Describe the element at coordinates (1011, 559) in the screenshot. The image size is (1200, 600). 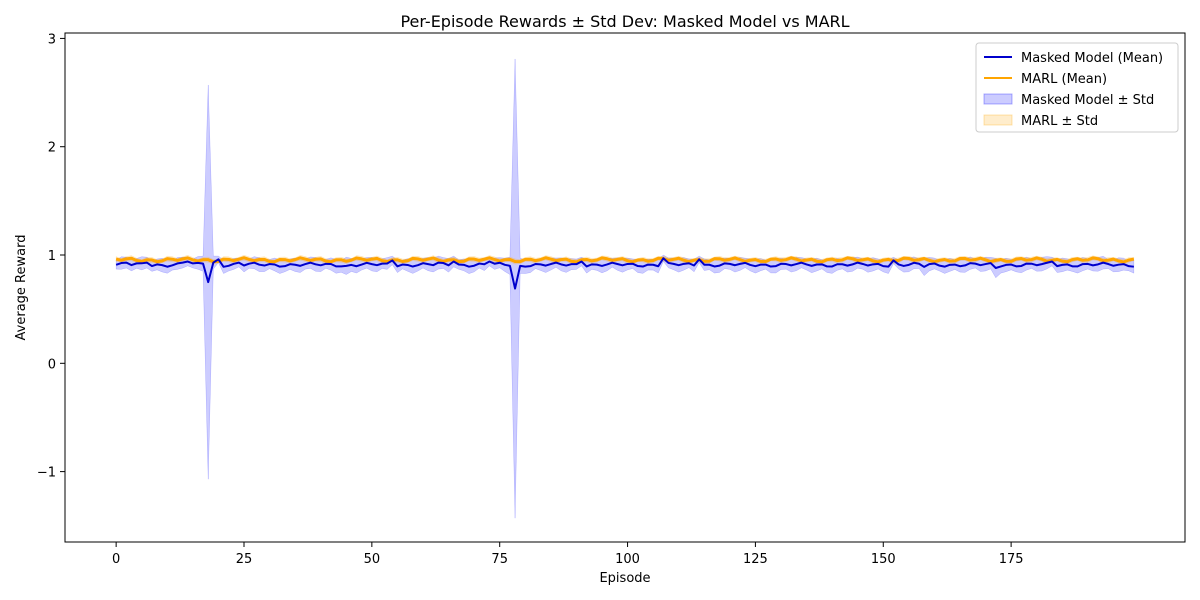
I see `x-tick-label: 175` at that location.